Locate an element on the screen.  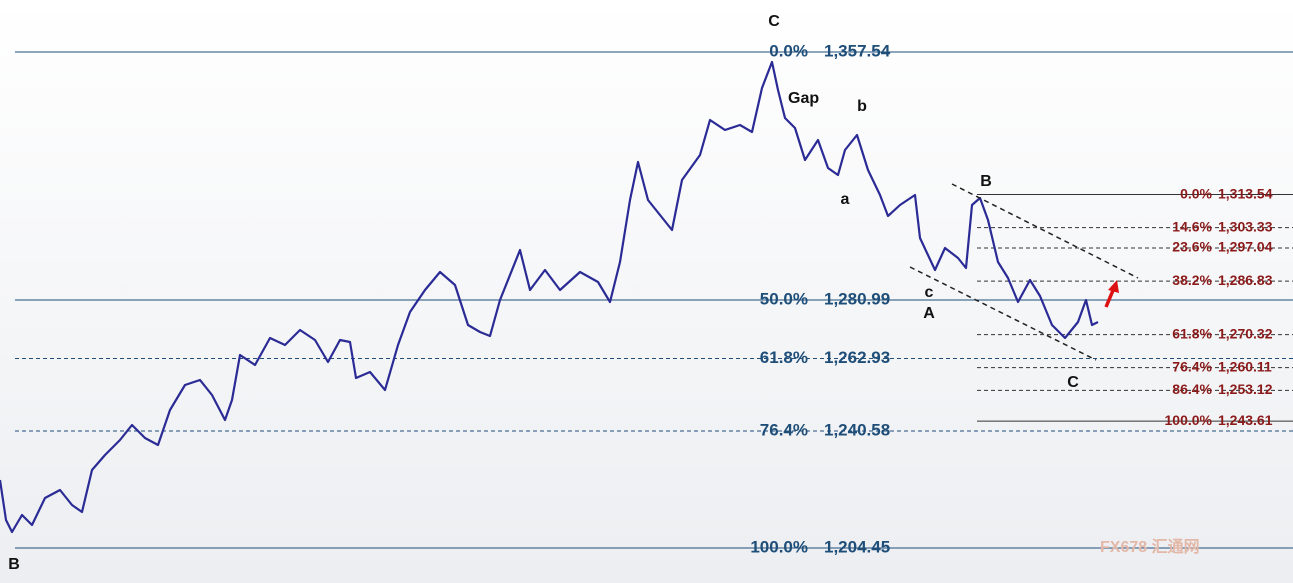
wave-label: b is located at coordinates (862, 106).